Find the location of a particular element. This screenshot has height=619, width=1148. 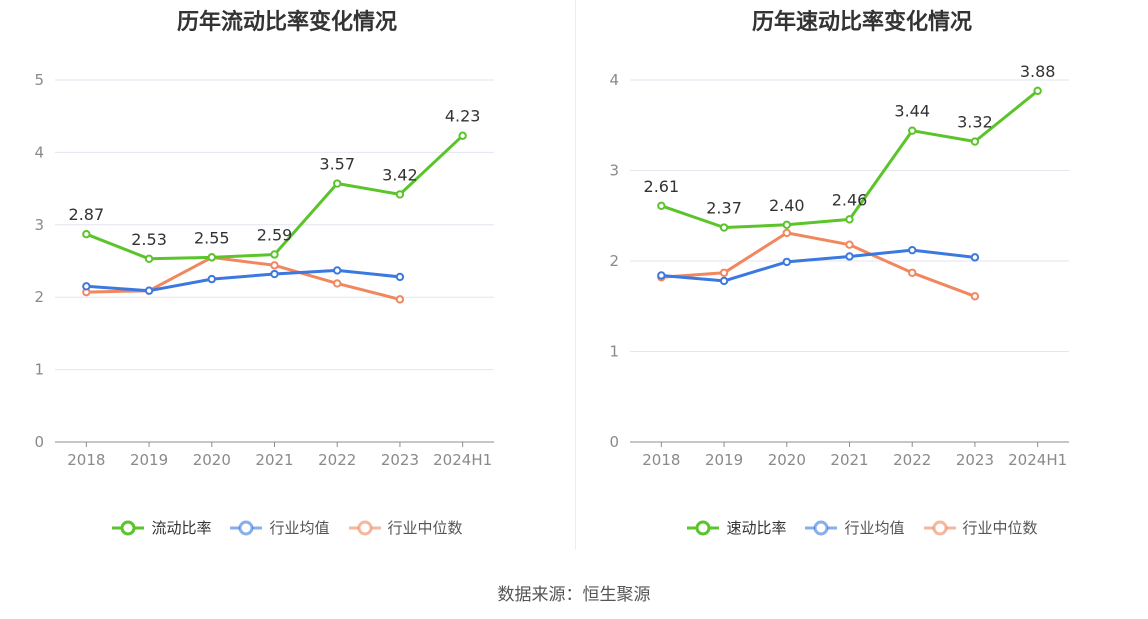

chart-legend: 流动比率 行业均值 行业中位数 is located at coordinates (287, 527).